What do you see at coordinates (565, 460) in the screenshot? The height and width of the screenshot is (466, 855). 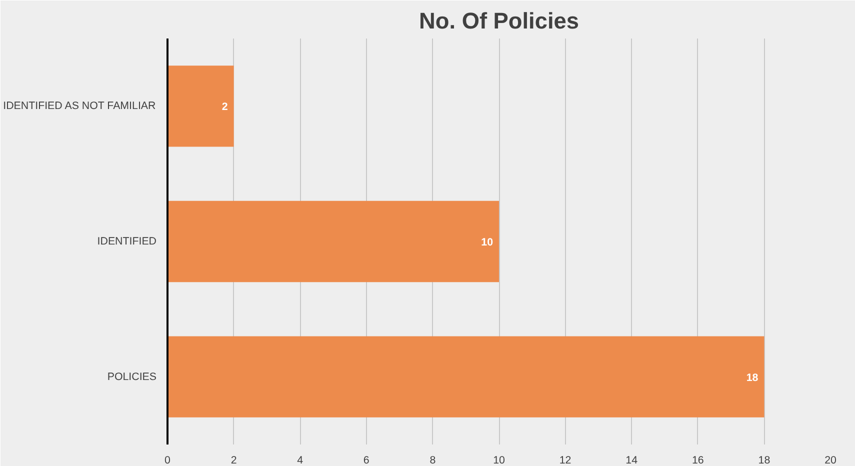 I see `x-tick-label: 12` at bounding box center [565, 460].